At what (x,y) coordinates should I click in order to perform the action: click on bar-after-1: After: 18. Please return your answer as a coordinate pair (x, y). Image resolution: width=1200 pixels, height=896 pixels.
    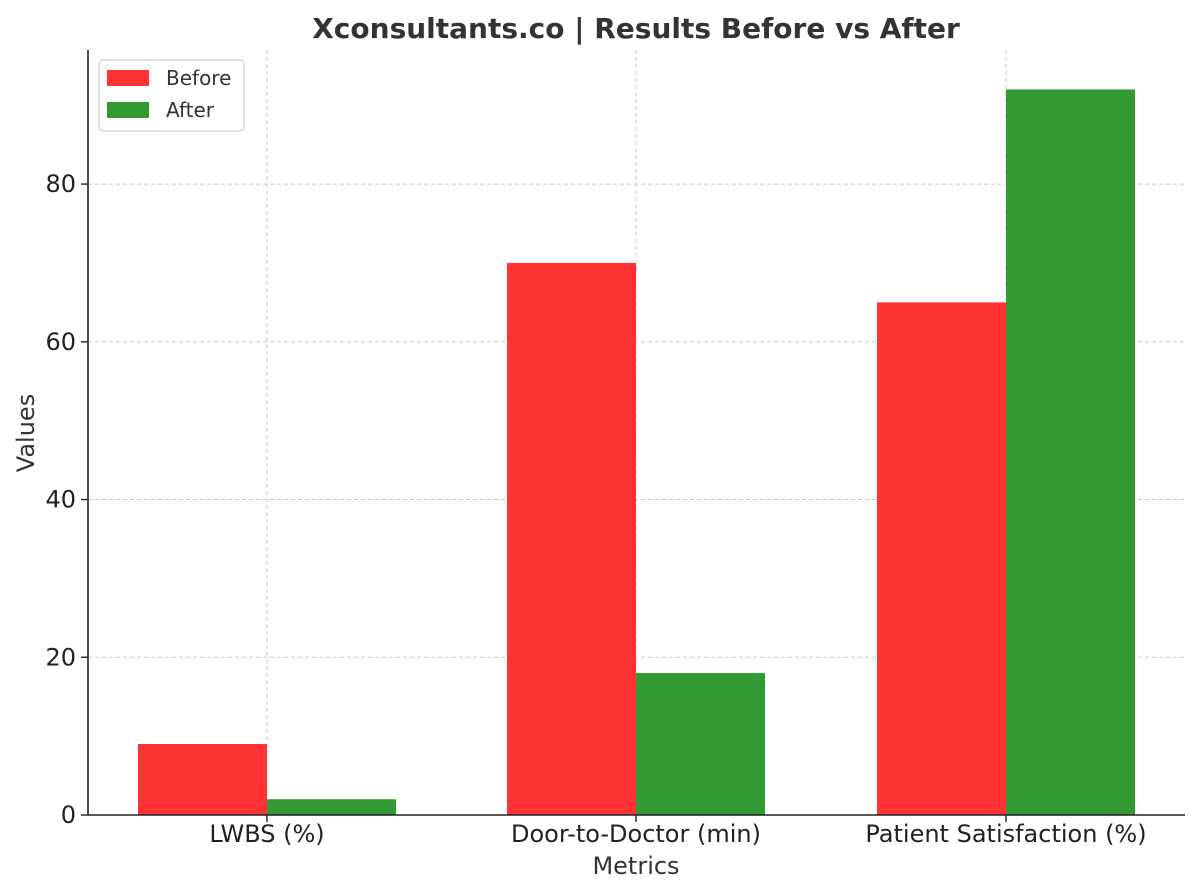
    Looking at the image, I should click on (700, 744).